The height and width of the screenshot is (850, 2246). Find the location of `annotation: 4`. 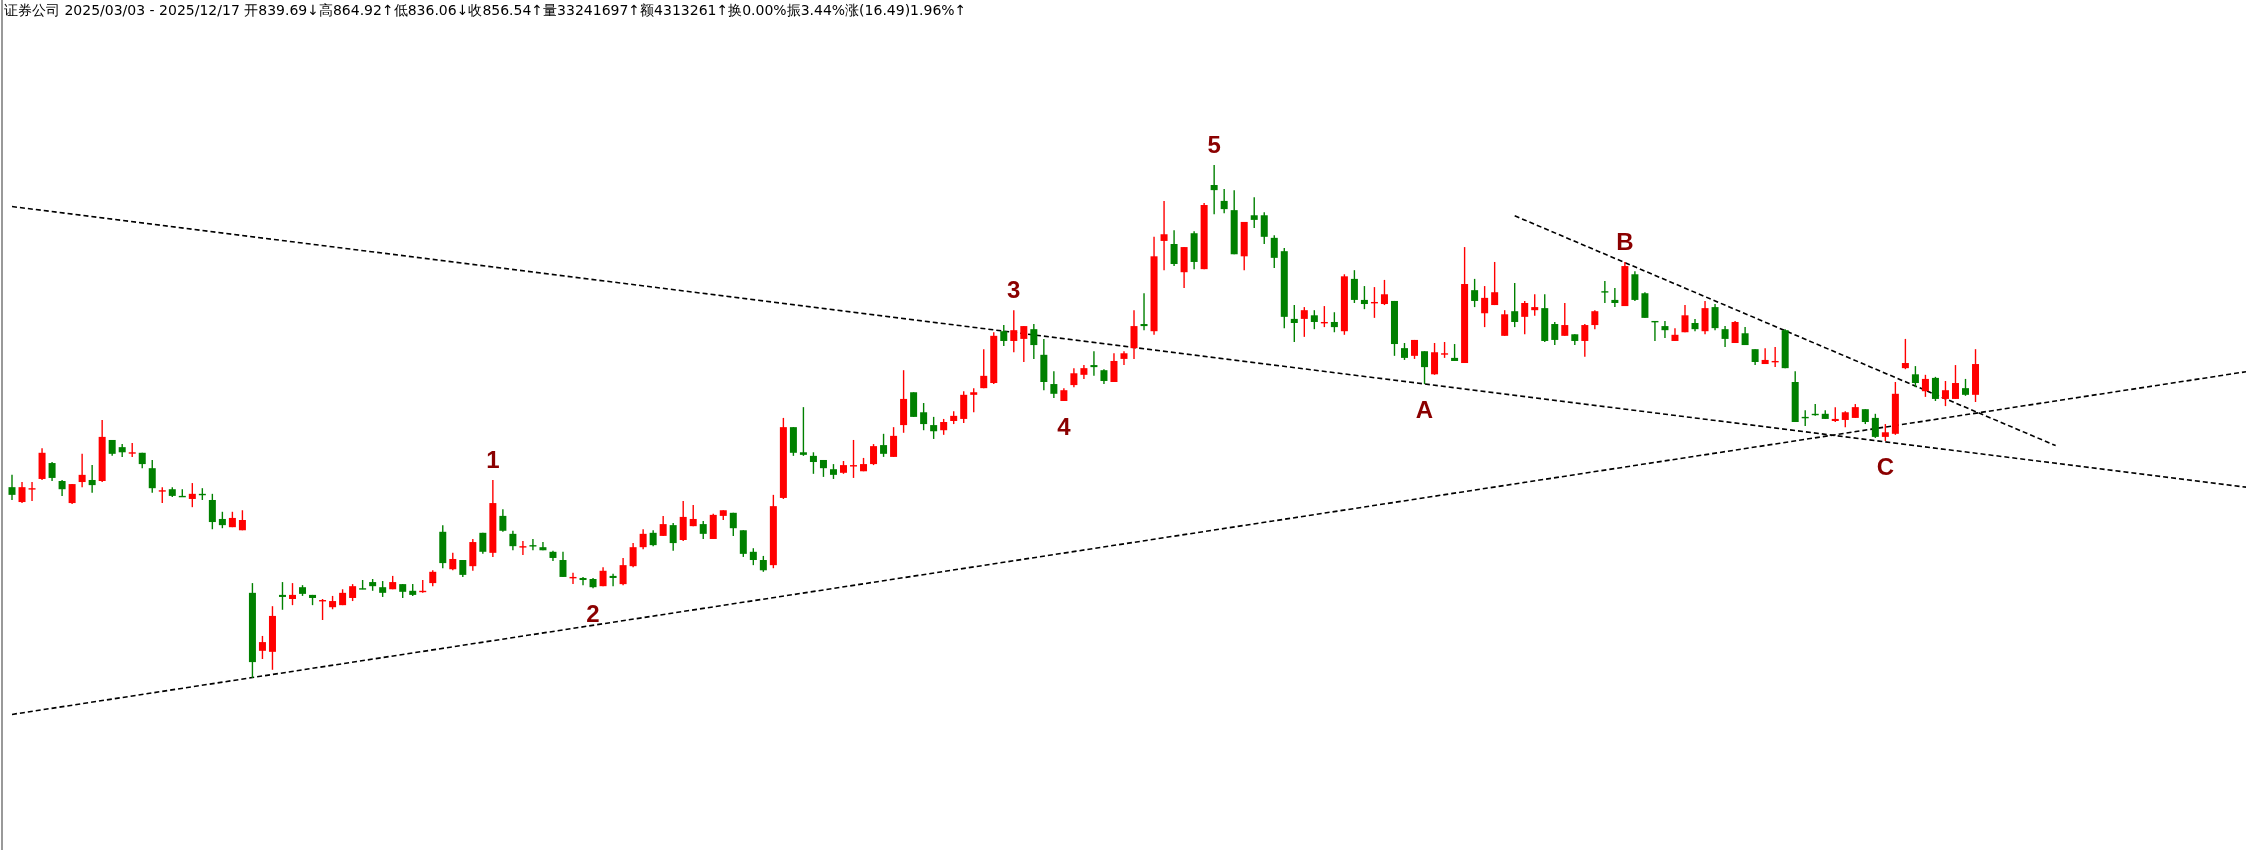

annotation: 4 is located at coordinates (1064, 426).